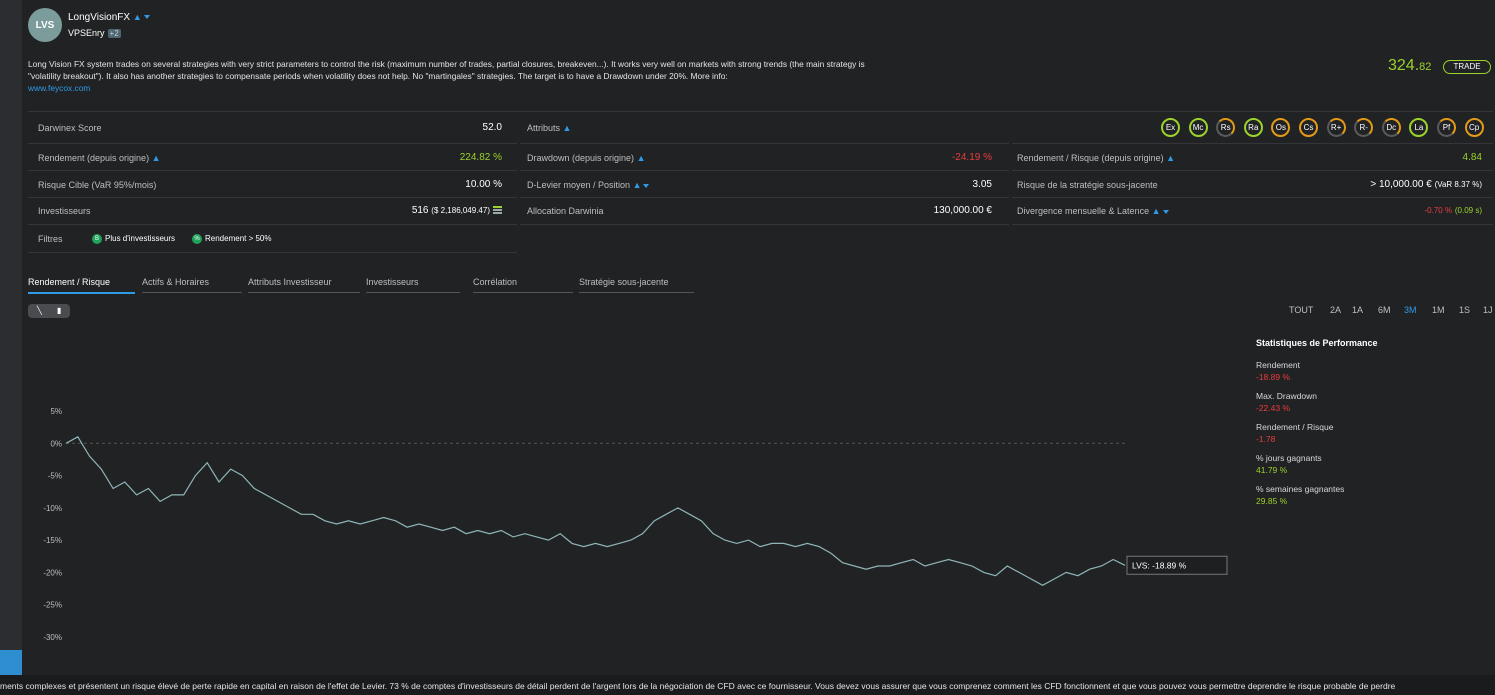 Image resolution: width=1495 pixels, height=695 pixels. What do you see at coordinates (59, 310) in the screenshot?
I see `candle-chart-icon: ▮` at bounding box center [59, 310].